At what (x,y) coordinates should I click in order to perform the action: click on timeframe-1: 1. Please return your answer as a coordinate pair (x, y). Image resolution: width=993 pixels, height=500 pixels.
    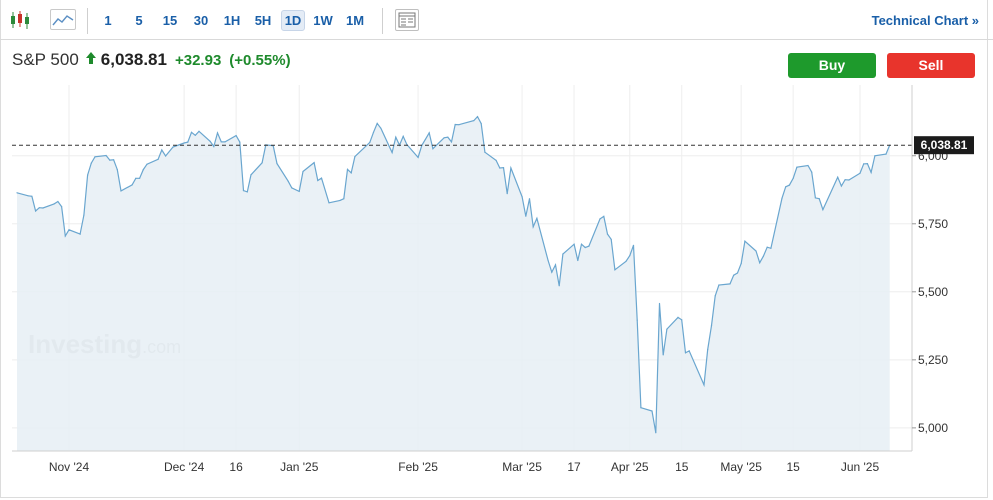
    Looking at the image, I should click on (108, 20).